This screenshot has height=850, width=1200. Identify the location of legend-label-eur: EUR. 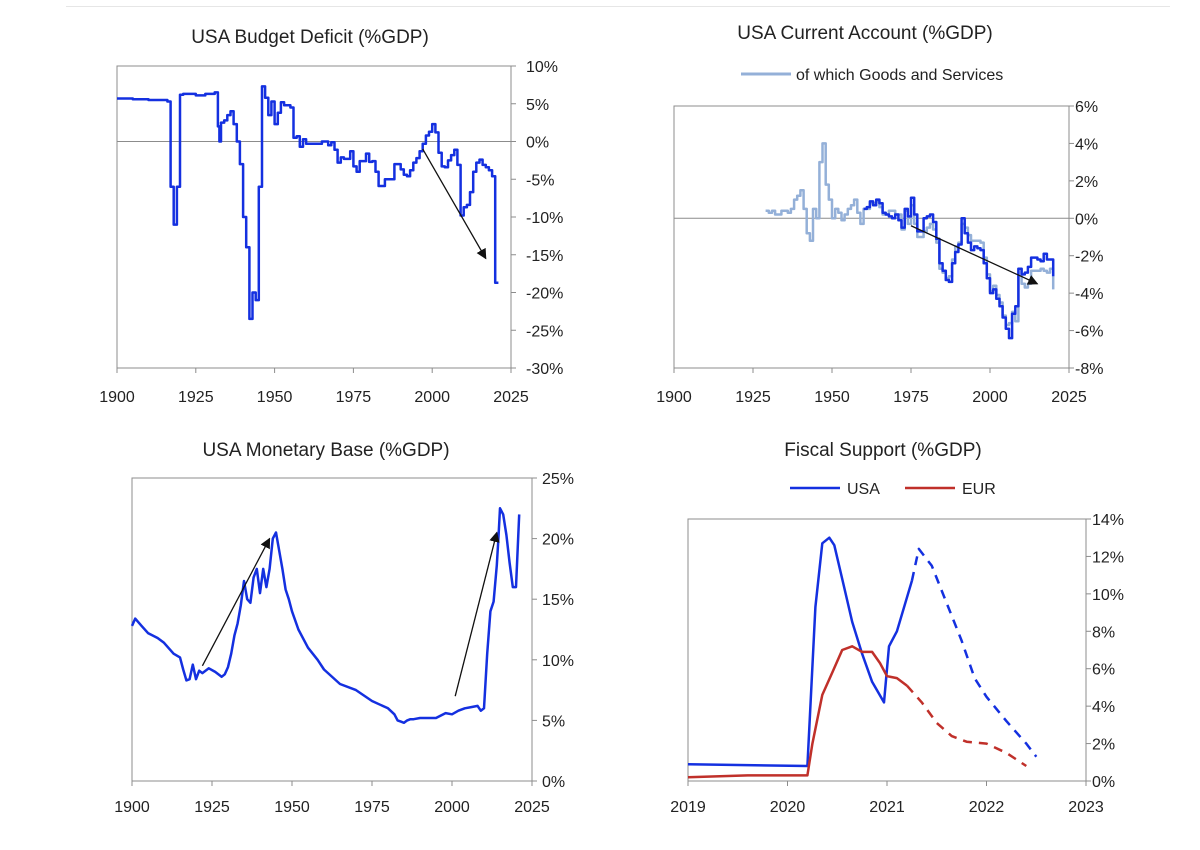
(979, 489).